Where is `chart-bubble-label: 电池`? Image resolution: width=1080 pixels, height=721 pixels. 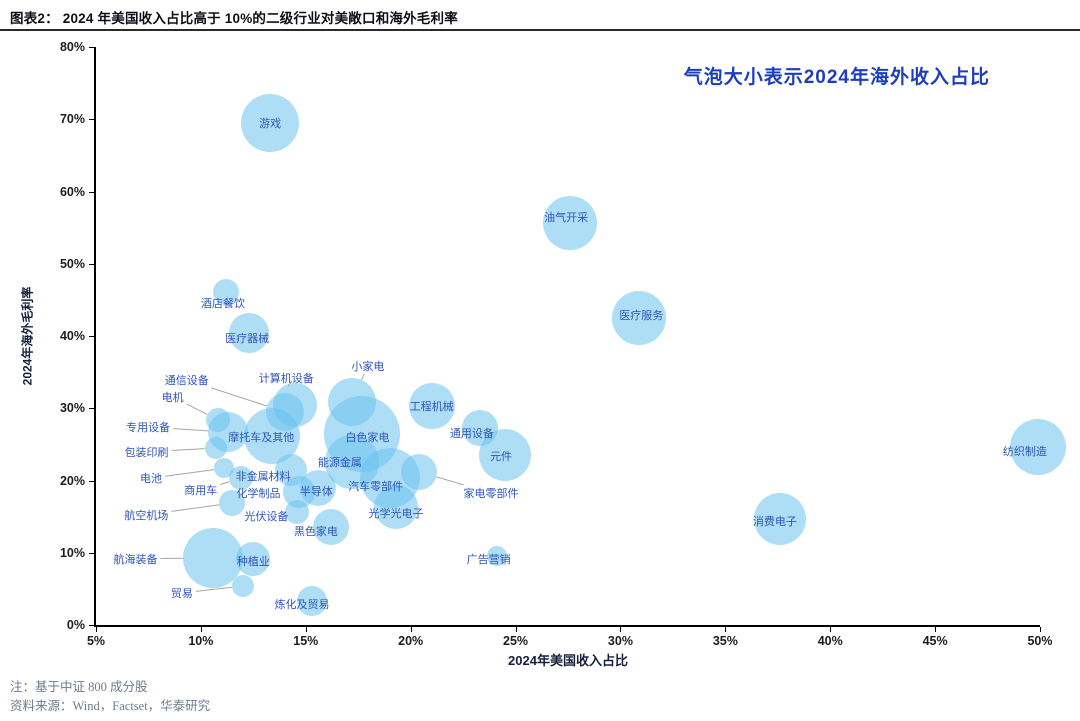 chart-bubble-label: 电池 is located at coordinates (150, 479).